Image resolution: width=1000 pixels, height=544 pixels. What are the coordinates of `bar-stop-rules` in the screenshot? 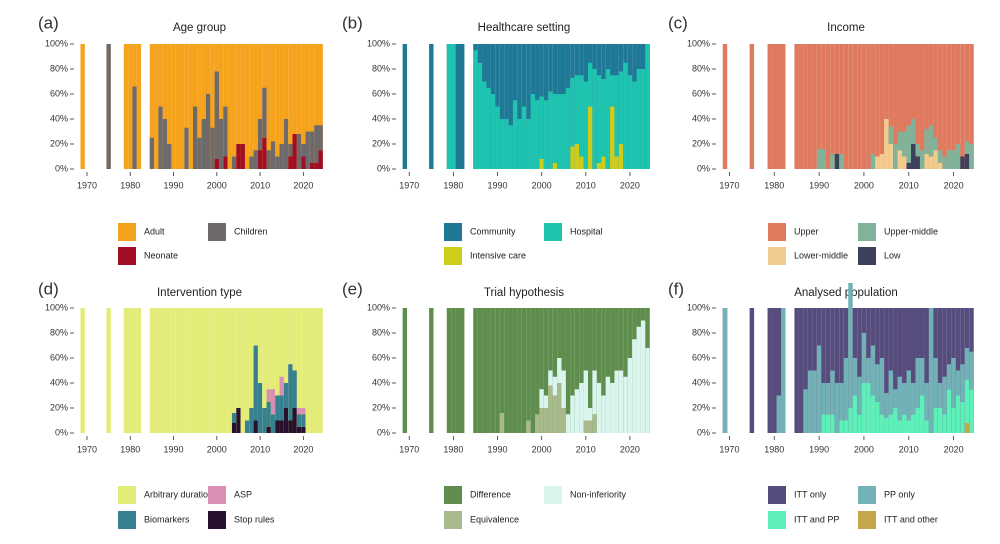 It's located at (281, 426).